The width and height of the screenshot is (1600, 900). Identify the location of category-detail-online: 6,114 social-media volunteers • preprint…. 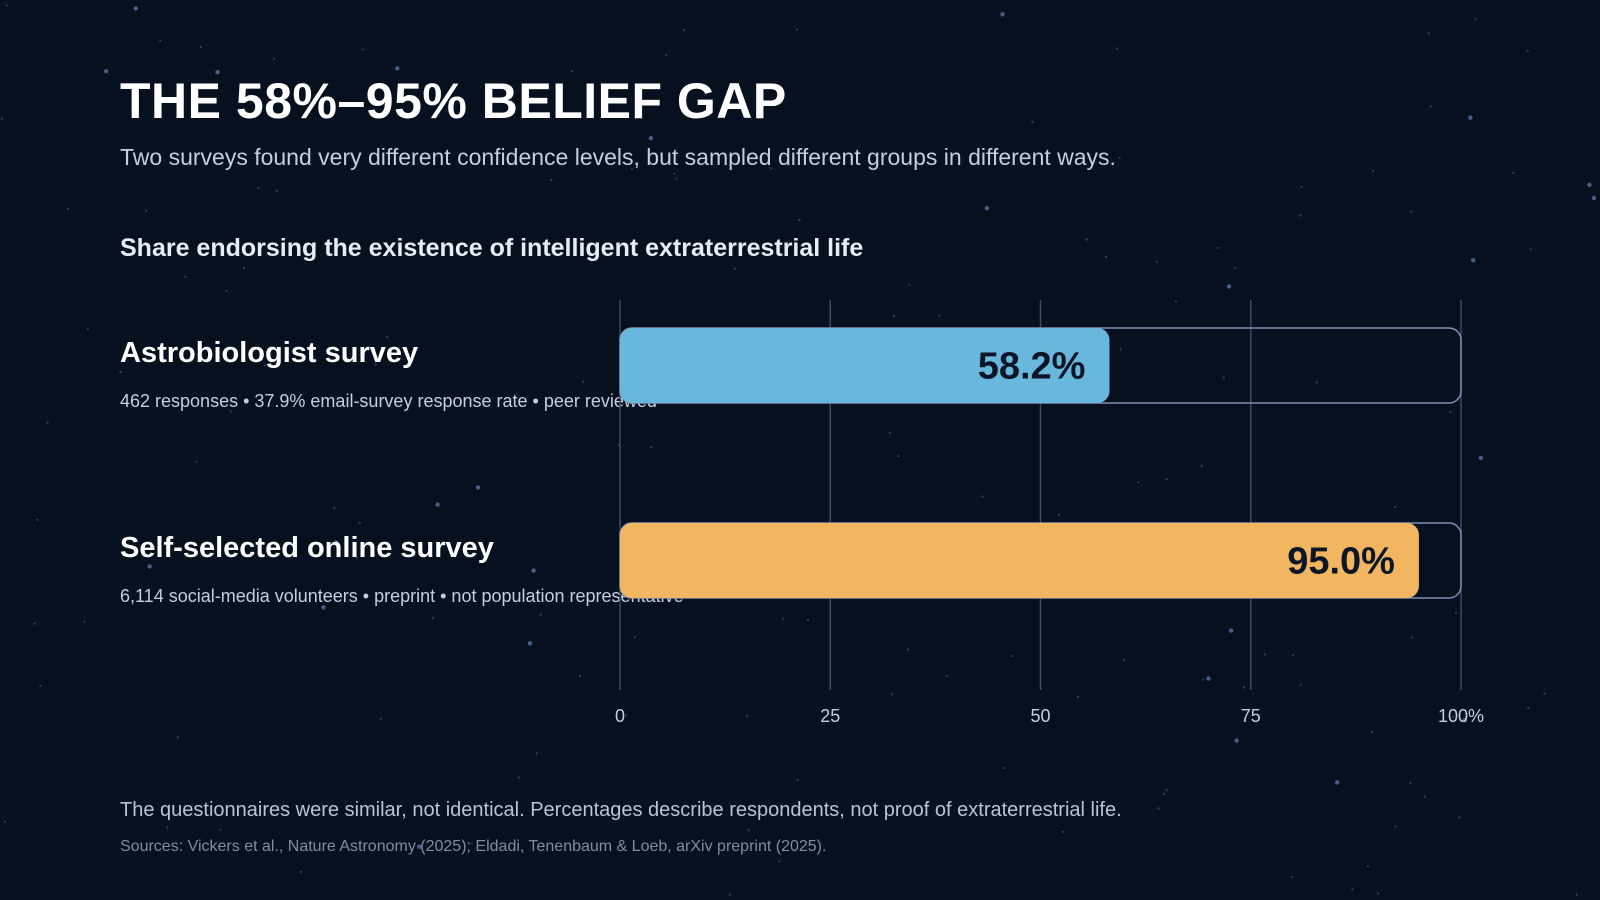
(402, 596).